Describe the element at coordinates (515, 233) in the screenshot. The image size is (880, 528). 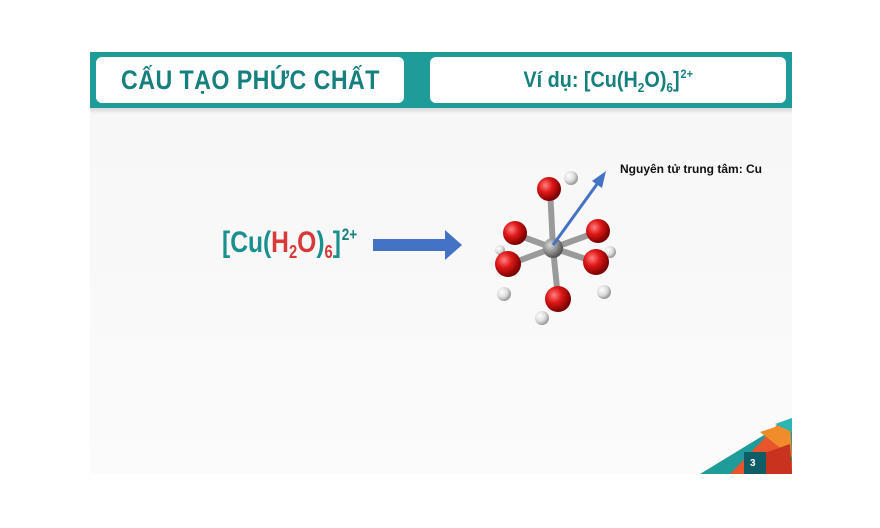
I see `oxygen-back-left` at that location.